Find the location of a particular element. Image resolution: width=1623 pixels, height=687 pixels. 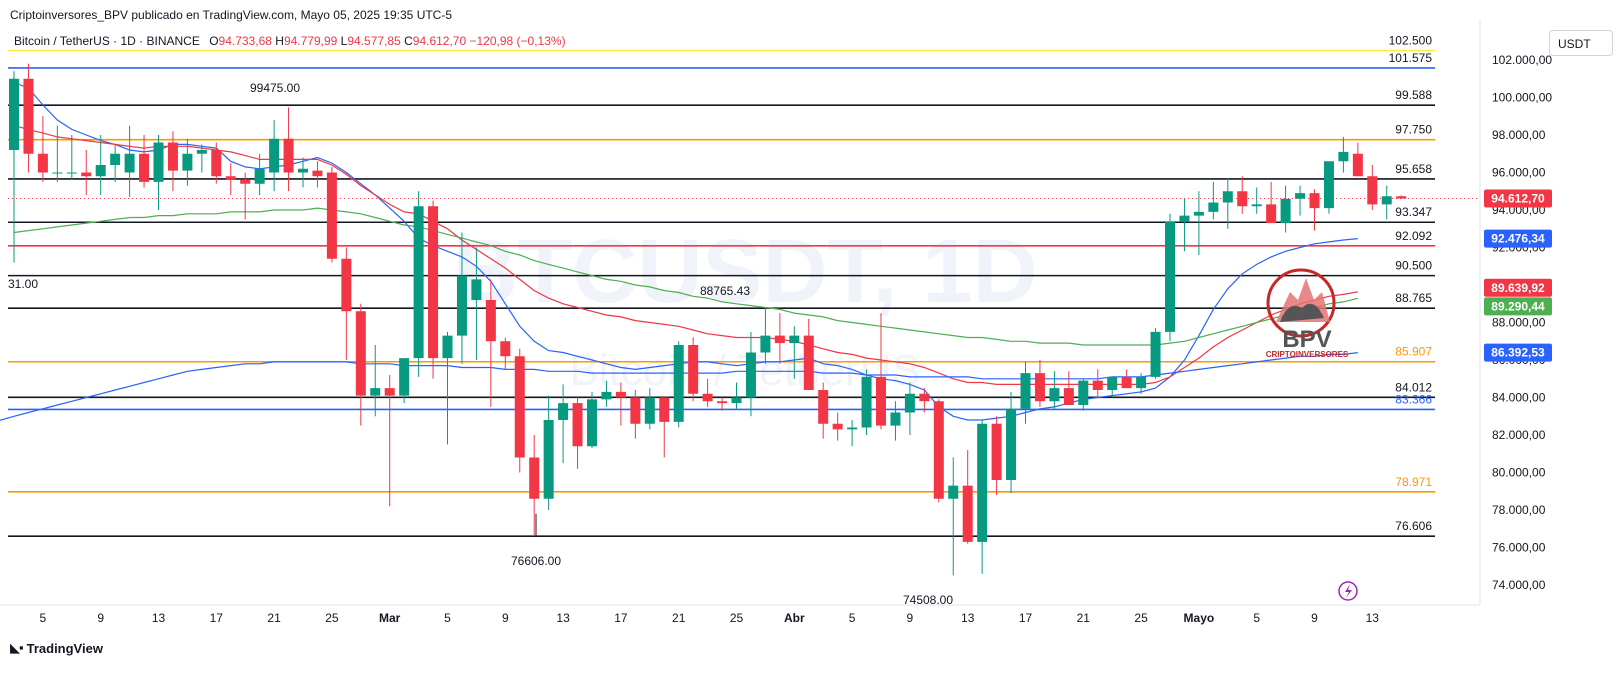

level-label: 88.765 is located at coordinates (1413, 298).